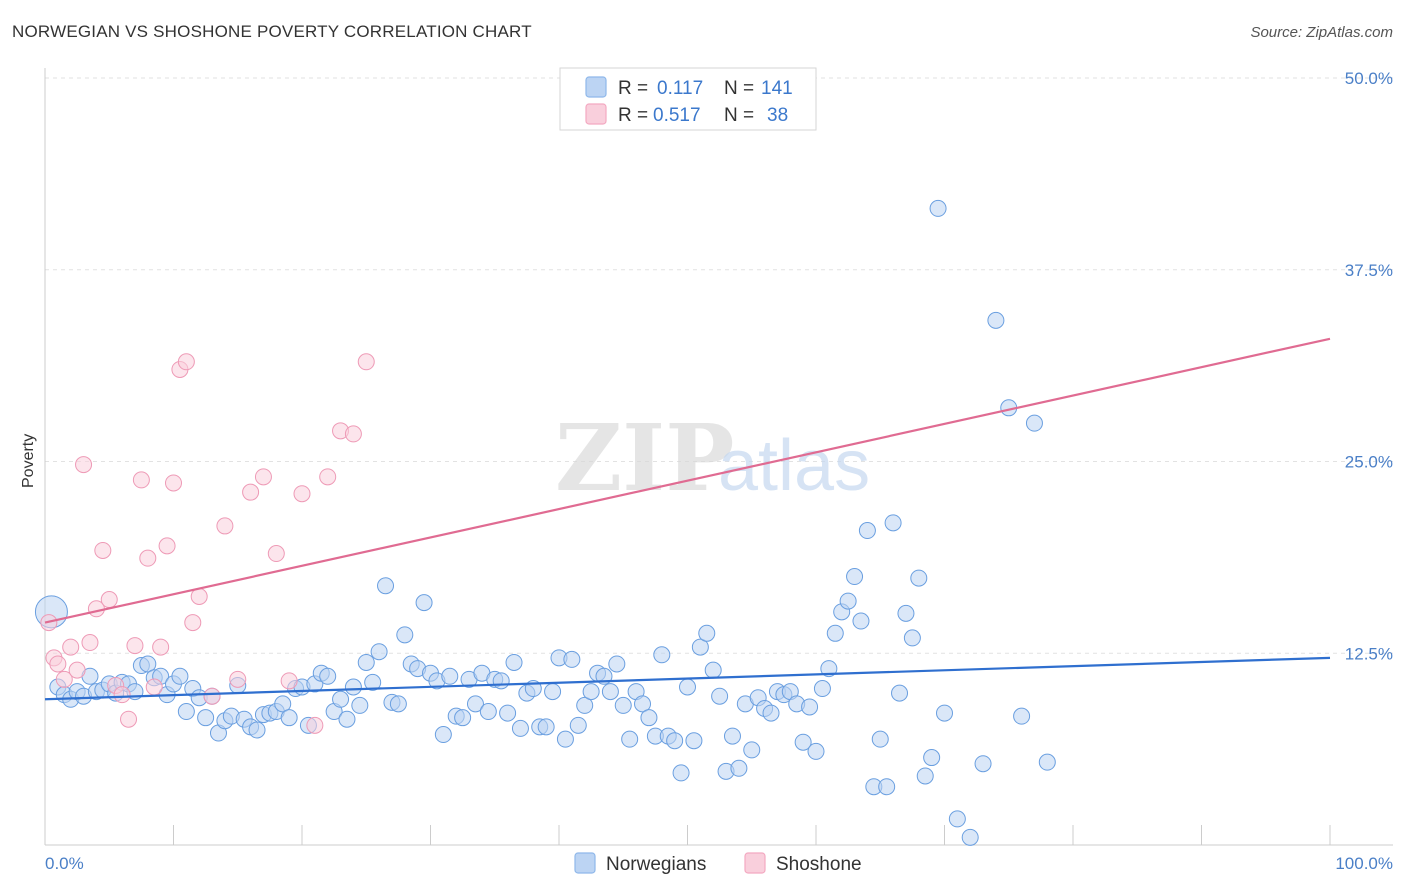 The height and width of the screenshot is (892, 1406). What do you see at coordinates (596, 87) in the screenshot?
I see `legend-swatch-blue` at bounding box center [596, 87].